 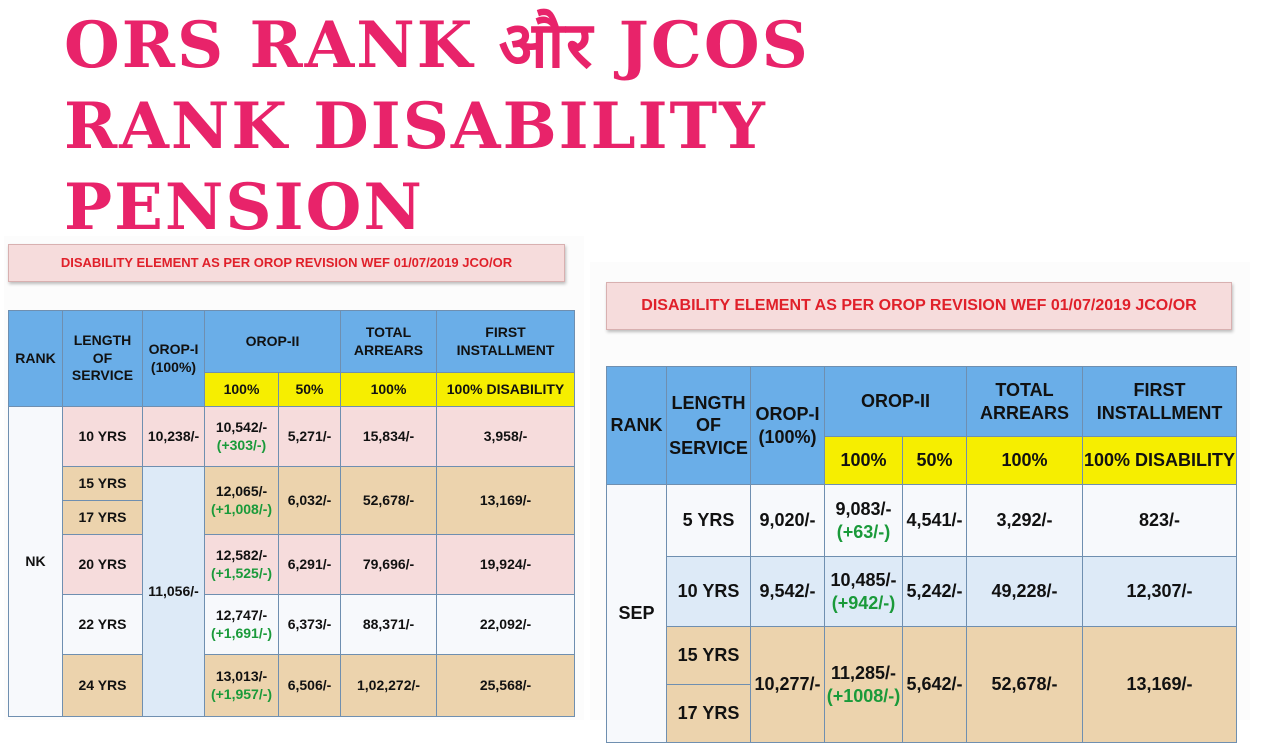 I want to click on total-arrears-cell: 49,228/-, so click(x=1025, y=591).